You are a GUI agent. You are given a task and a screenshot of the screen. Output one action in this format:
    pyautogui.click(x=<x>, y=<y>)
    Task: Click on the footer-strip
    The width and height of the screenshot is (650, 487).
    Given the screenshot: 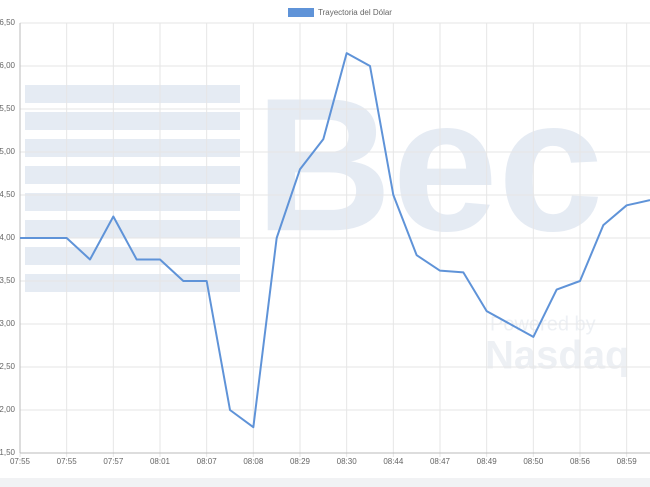 What is the action you would take?
    pyautogui.click(x=325, y=482)
    